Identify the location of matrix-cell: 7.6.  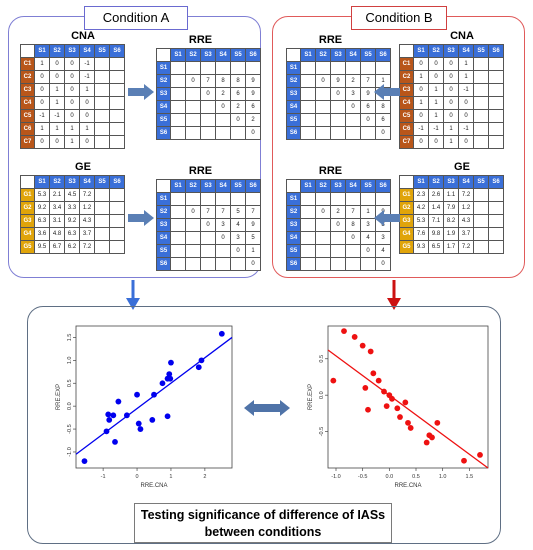
(421, 234).